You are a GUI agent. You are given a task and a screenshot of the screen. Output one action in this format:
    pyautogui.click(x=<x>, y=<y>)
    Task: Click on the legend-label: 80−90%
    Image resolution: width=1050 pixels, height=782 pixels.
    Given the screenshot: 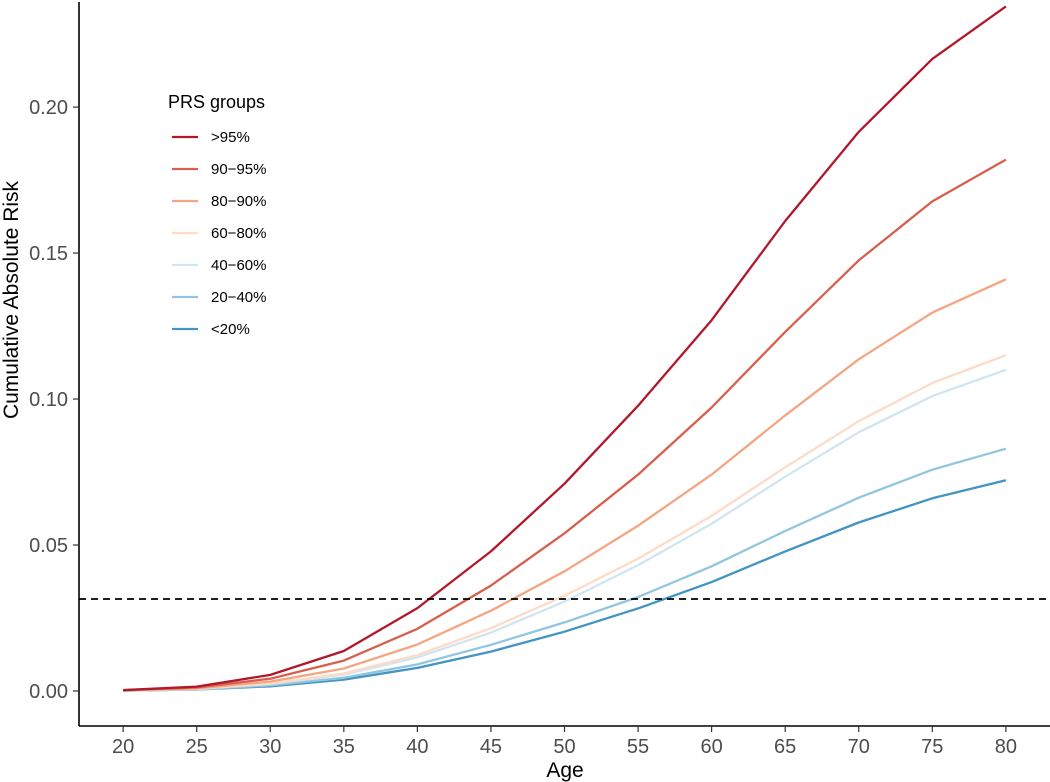 What is the action you would take?
    pyautogui.click(x=238, y=201)
    